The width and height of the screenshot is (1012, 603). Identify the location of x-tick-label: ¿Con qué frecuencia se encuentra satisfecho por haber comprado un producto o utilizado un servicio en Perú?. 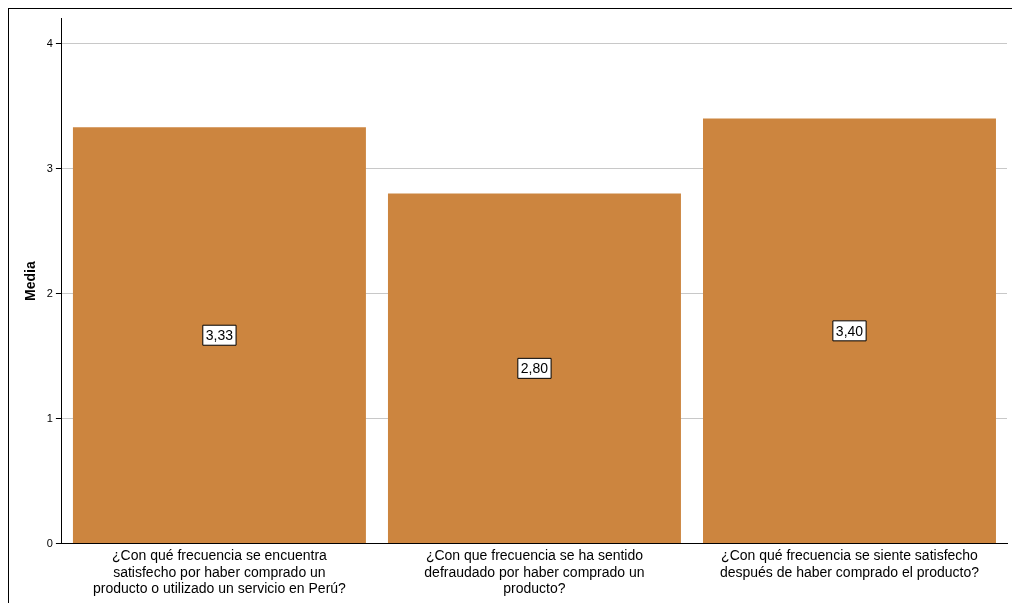
(219, 571).